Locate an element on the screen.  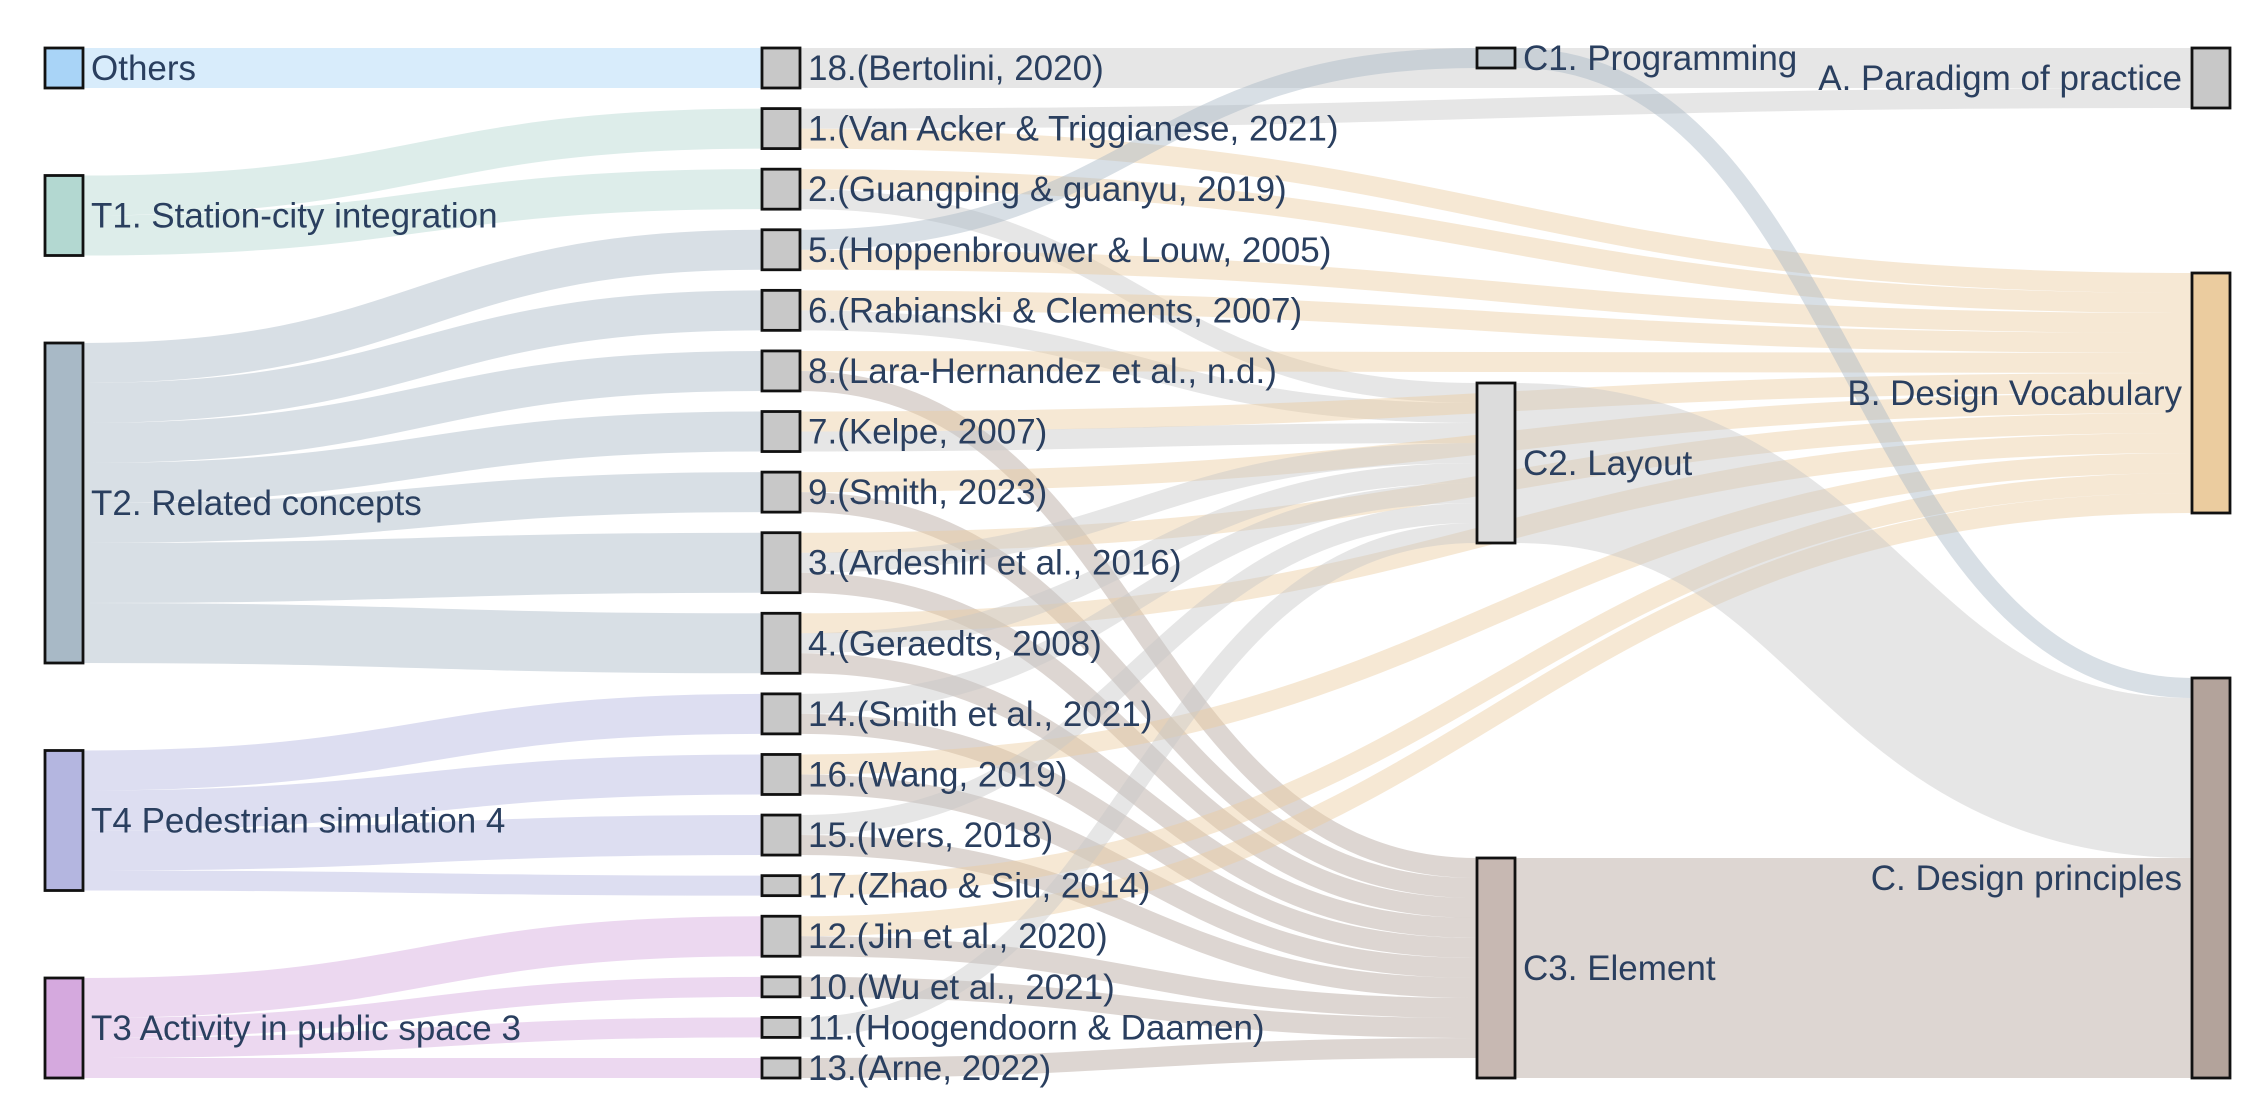
node-label-r5: 5.(Hoppenbrouwer & Louw, 2005) is located at coordinates (1069, 250).